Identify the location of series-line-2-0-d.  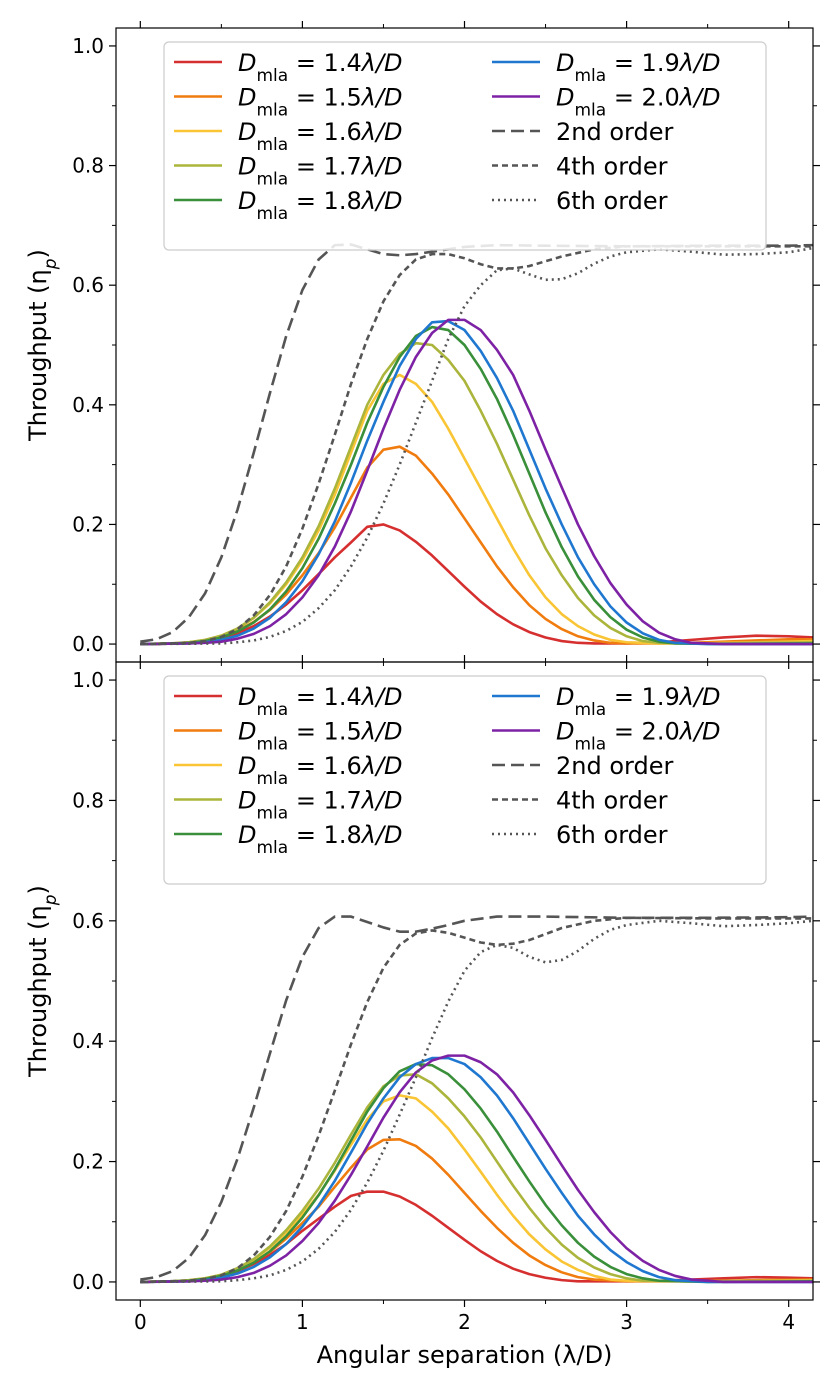
(476, 1169).